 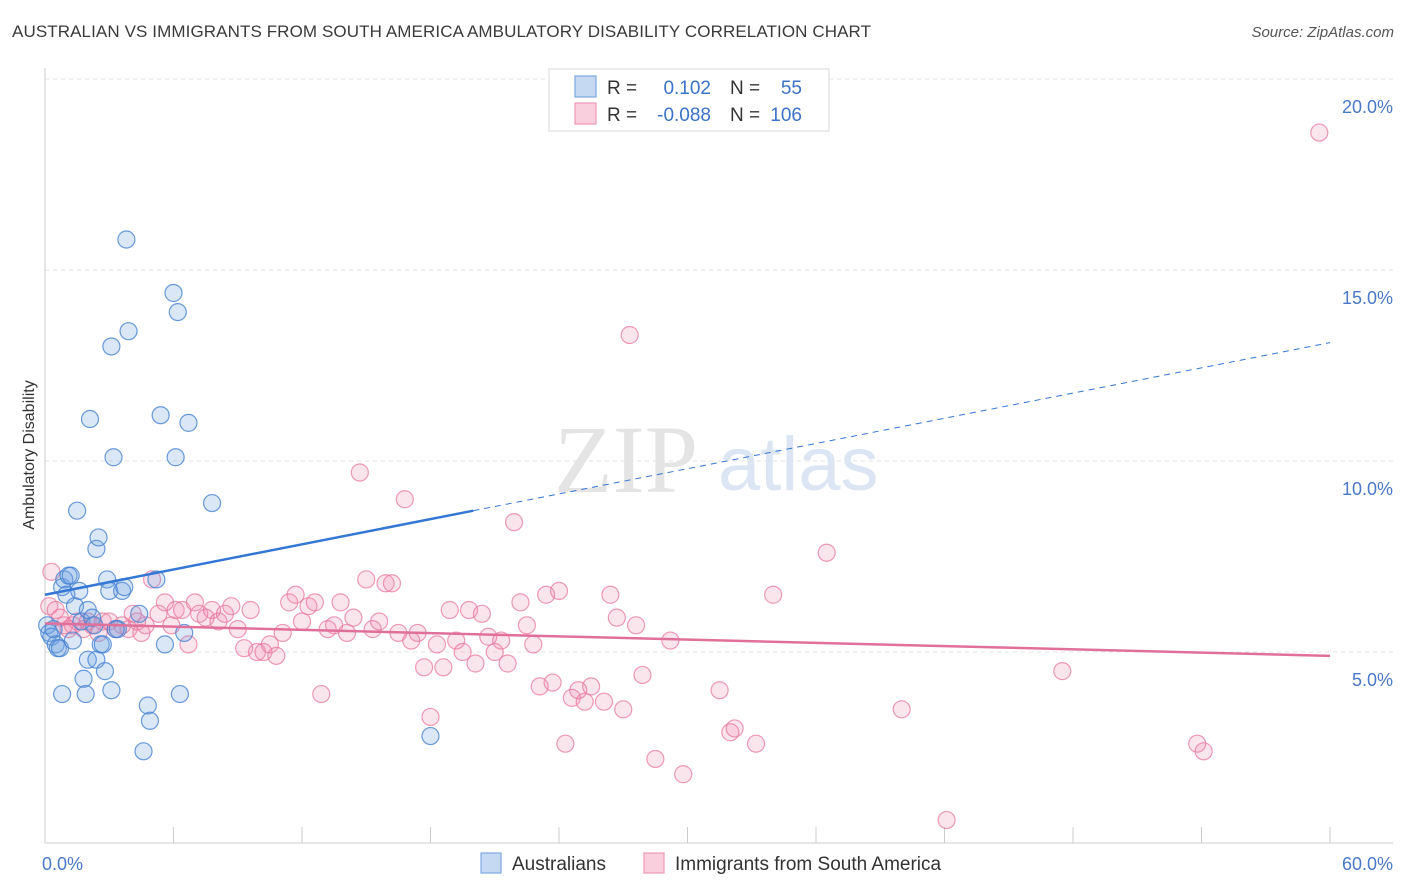 What do you see at coordinates (585, 113) in the screenshot?
I see `legend-swatch-pink` at bounding box center [585, 113].